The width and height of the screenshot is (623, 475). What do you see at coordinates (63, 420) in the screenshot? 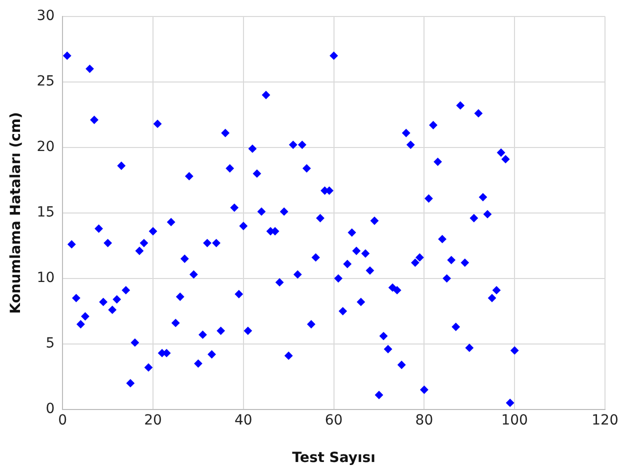
I see `x-tick-label: 0` at bounding box center [63, 420].